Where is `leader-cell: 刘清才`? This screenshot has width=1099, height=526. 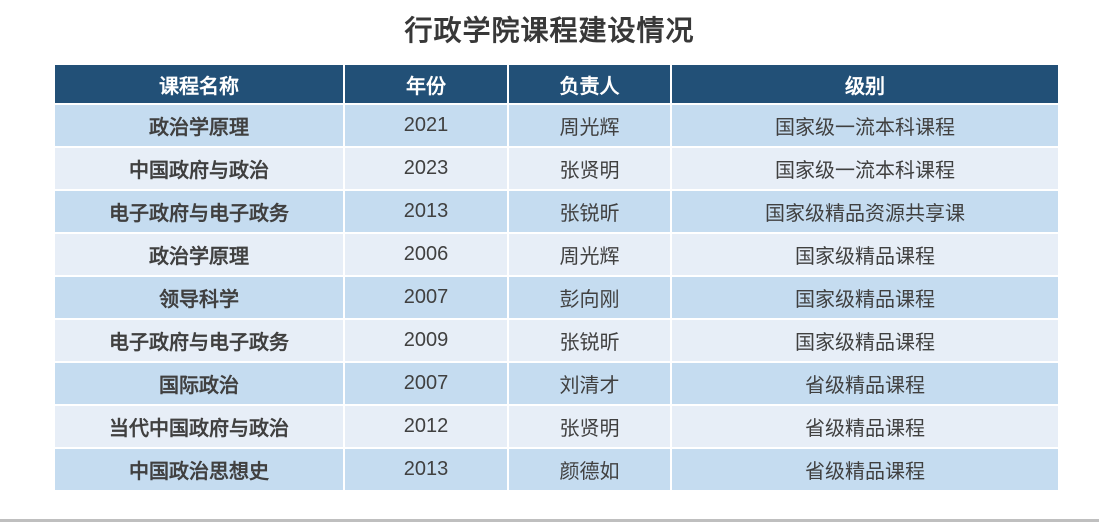 leader-cell: 刘清才 is located at coordinates (589, 383).